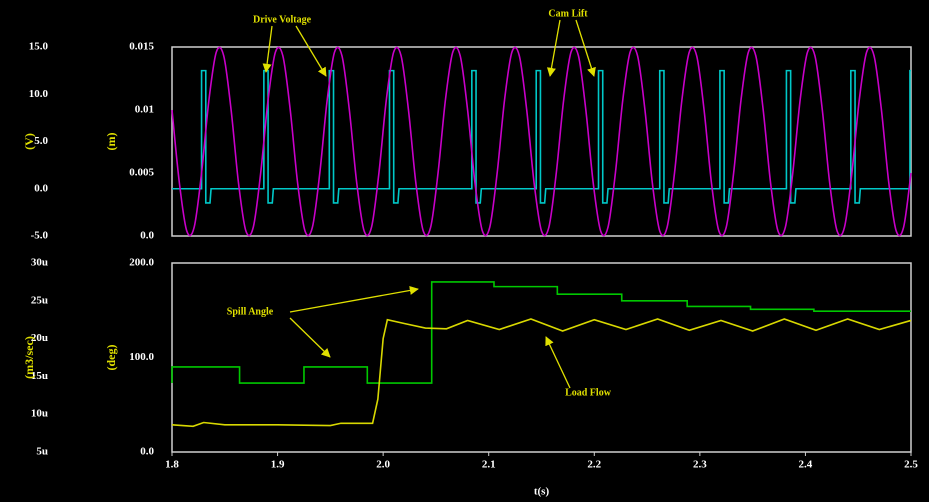 The image size is (929, 502). What do you see at coordinates (29, 357) in the screenshot?
I see `y-axis-label: (m3/sec)` at bounding box center [29, 357].